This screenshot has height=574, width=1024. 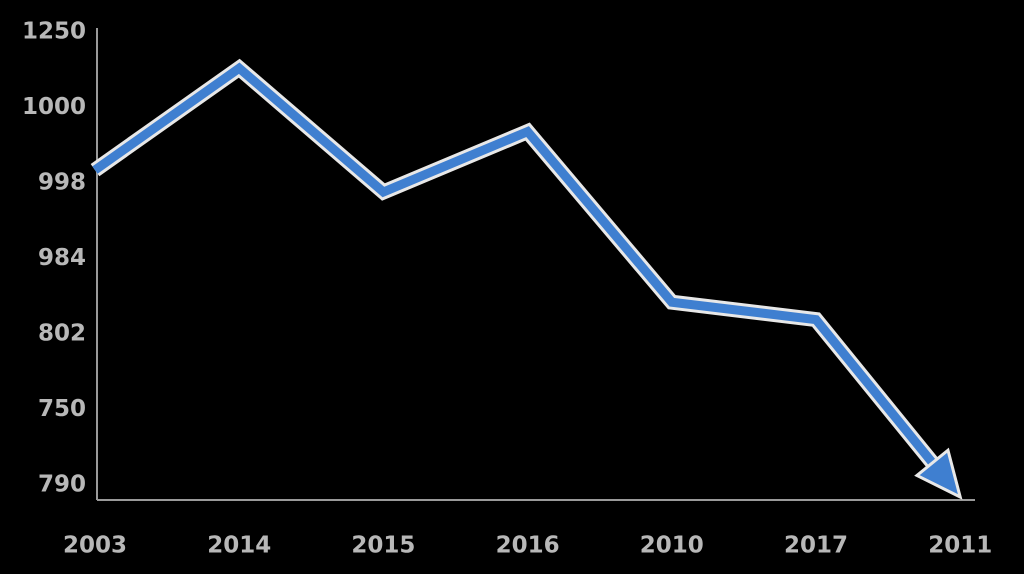 I want to click on x-tick-label: 2014, so click(x=239, y=546).